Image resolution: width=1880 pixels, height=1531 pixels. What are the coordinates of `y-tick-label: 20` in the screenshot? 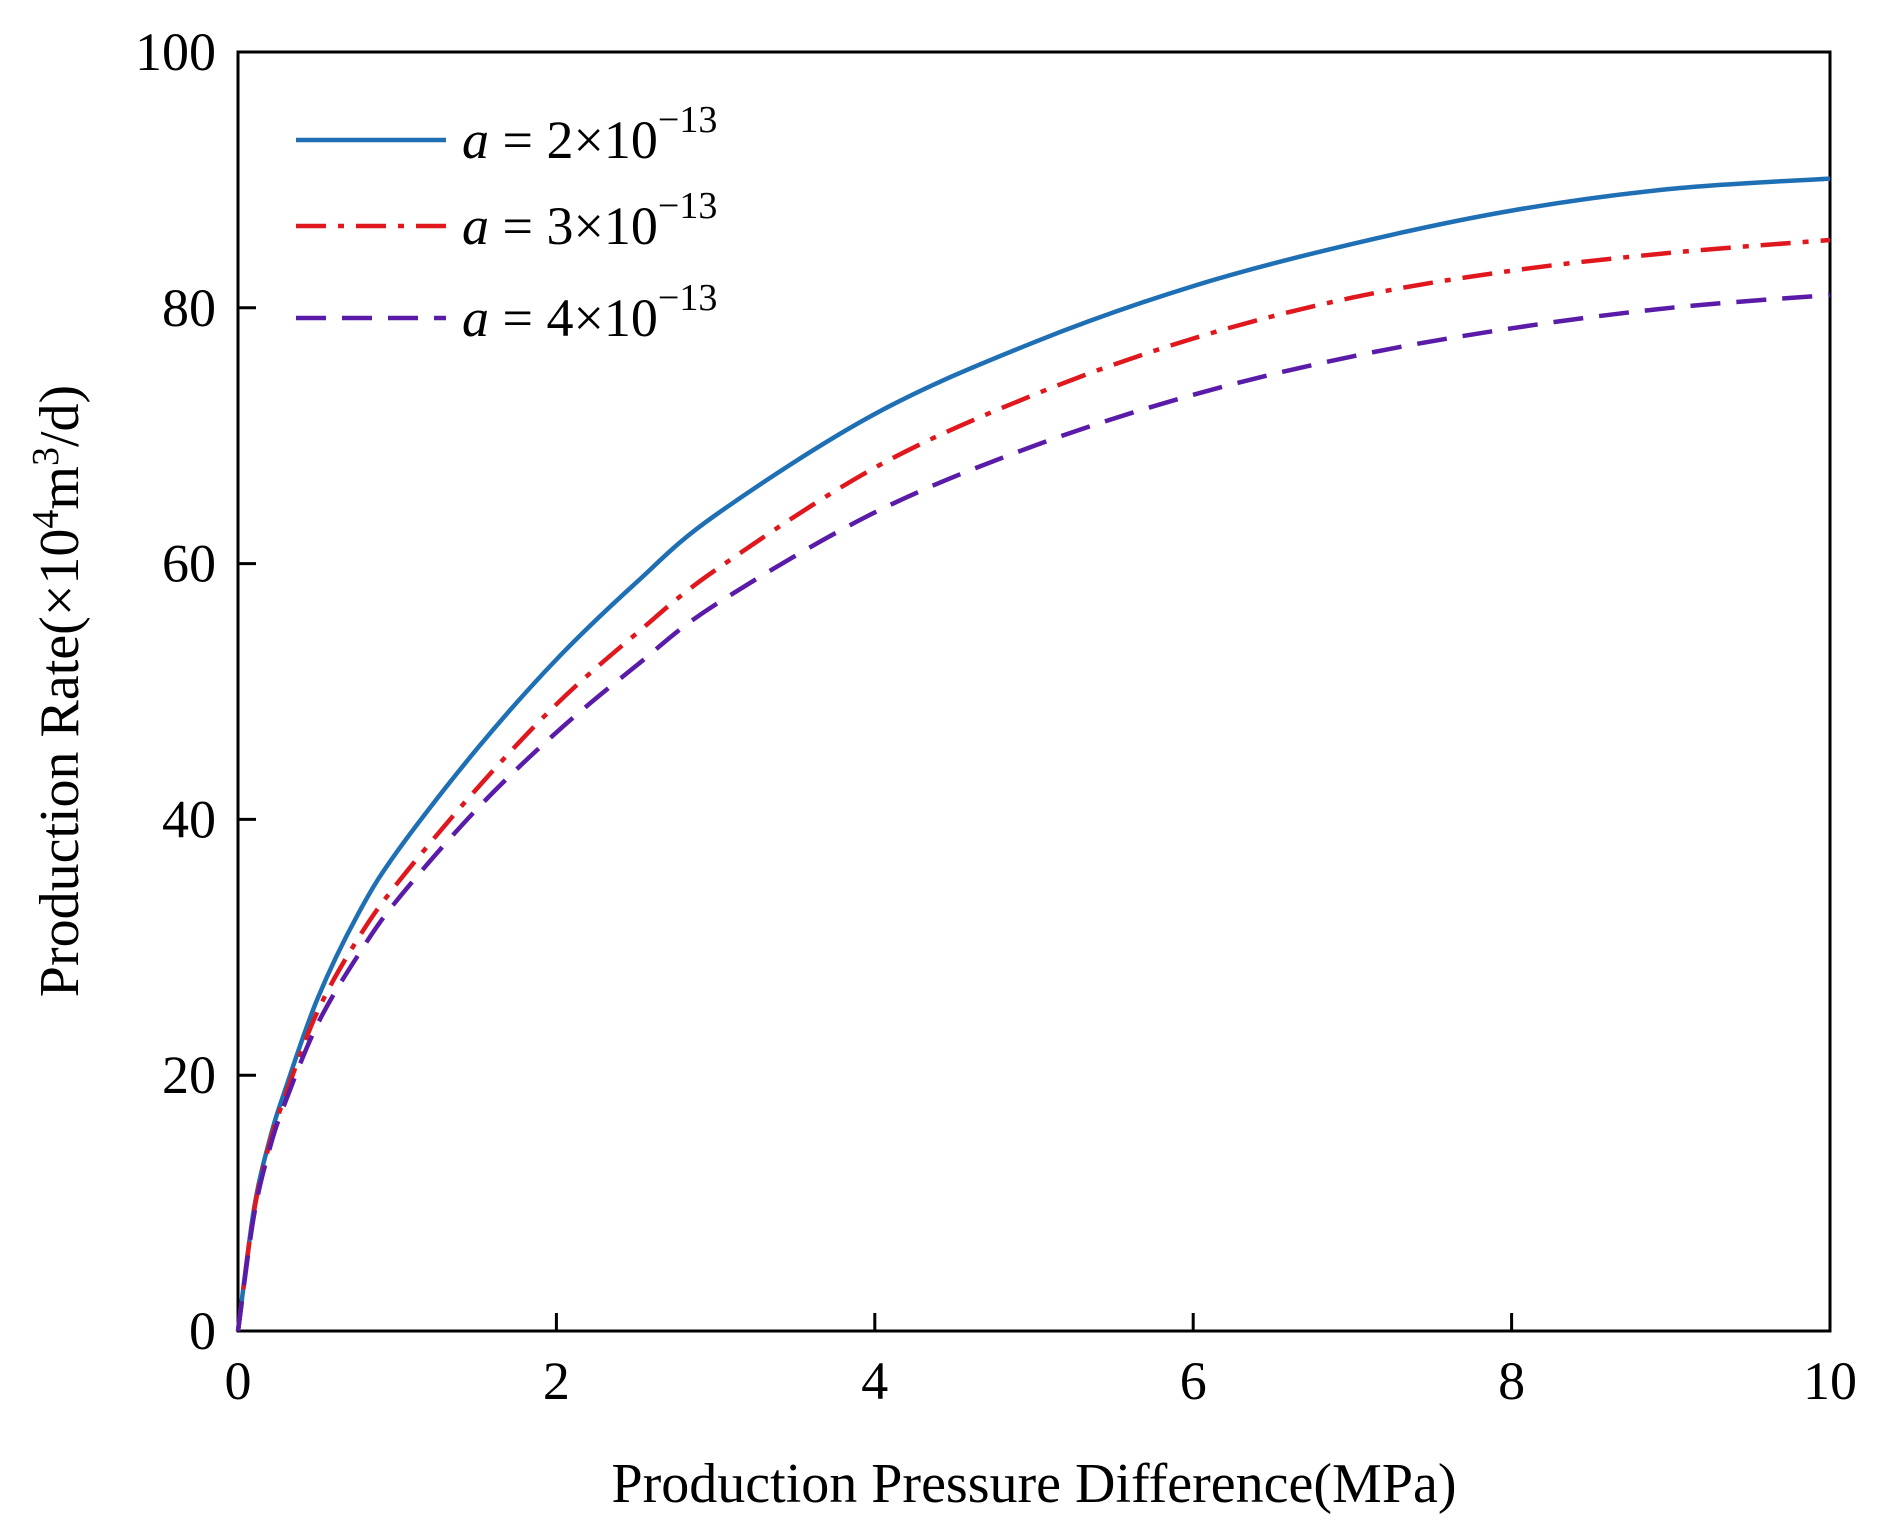 It's located at (189, 1075).